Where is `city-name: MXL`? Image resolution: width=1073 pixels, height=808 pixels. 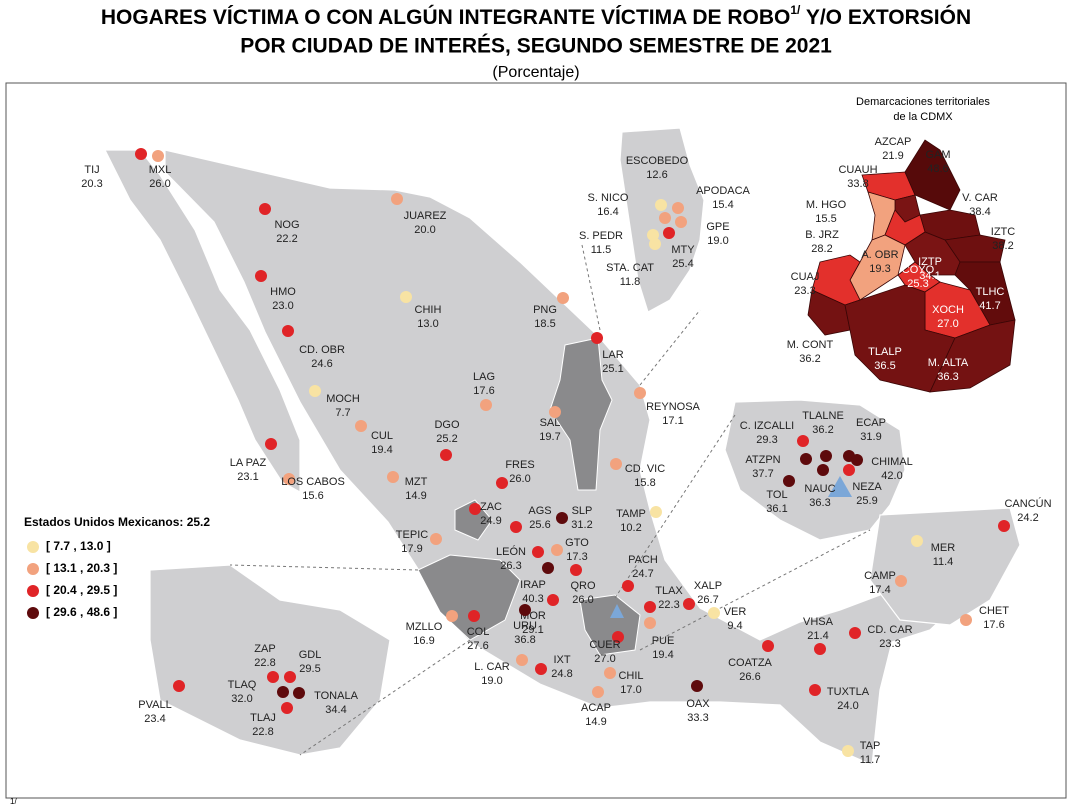 city-name: MXL is located at coordinates (160, 170).